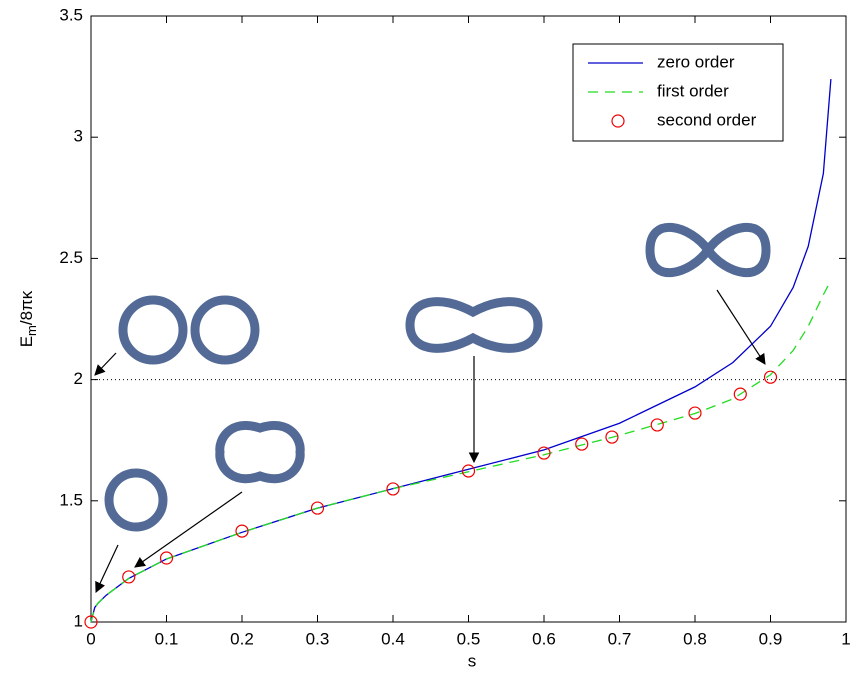  Describe the element at coordinates (318, 638) in the screenshot. I see `x-tick-label: 0.3` at that location.